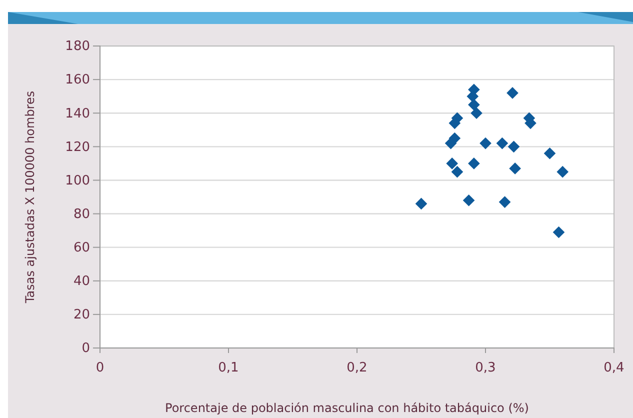  I want to click on x-axis-title: Porcentaje de población masculina con hábito tabáquico (%), so click(347, 408).